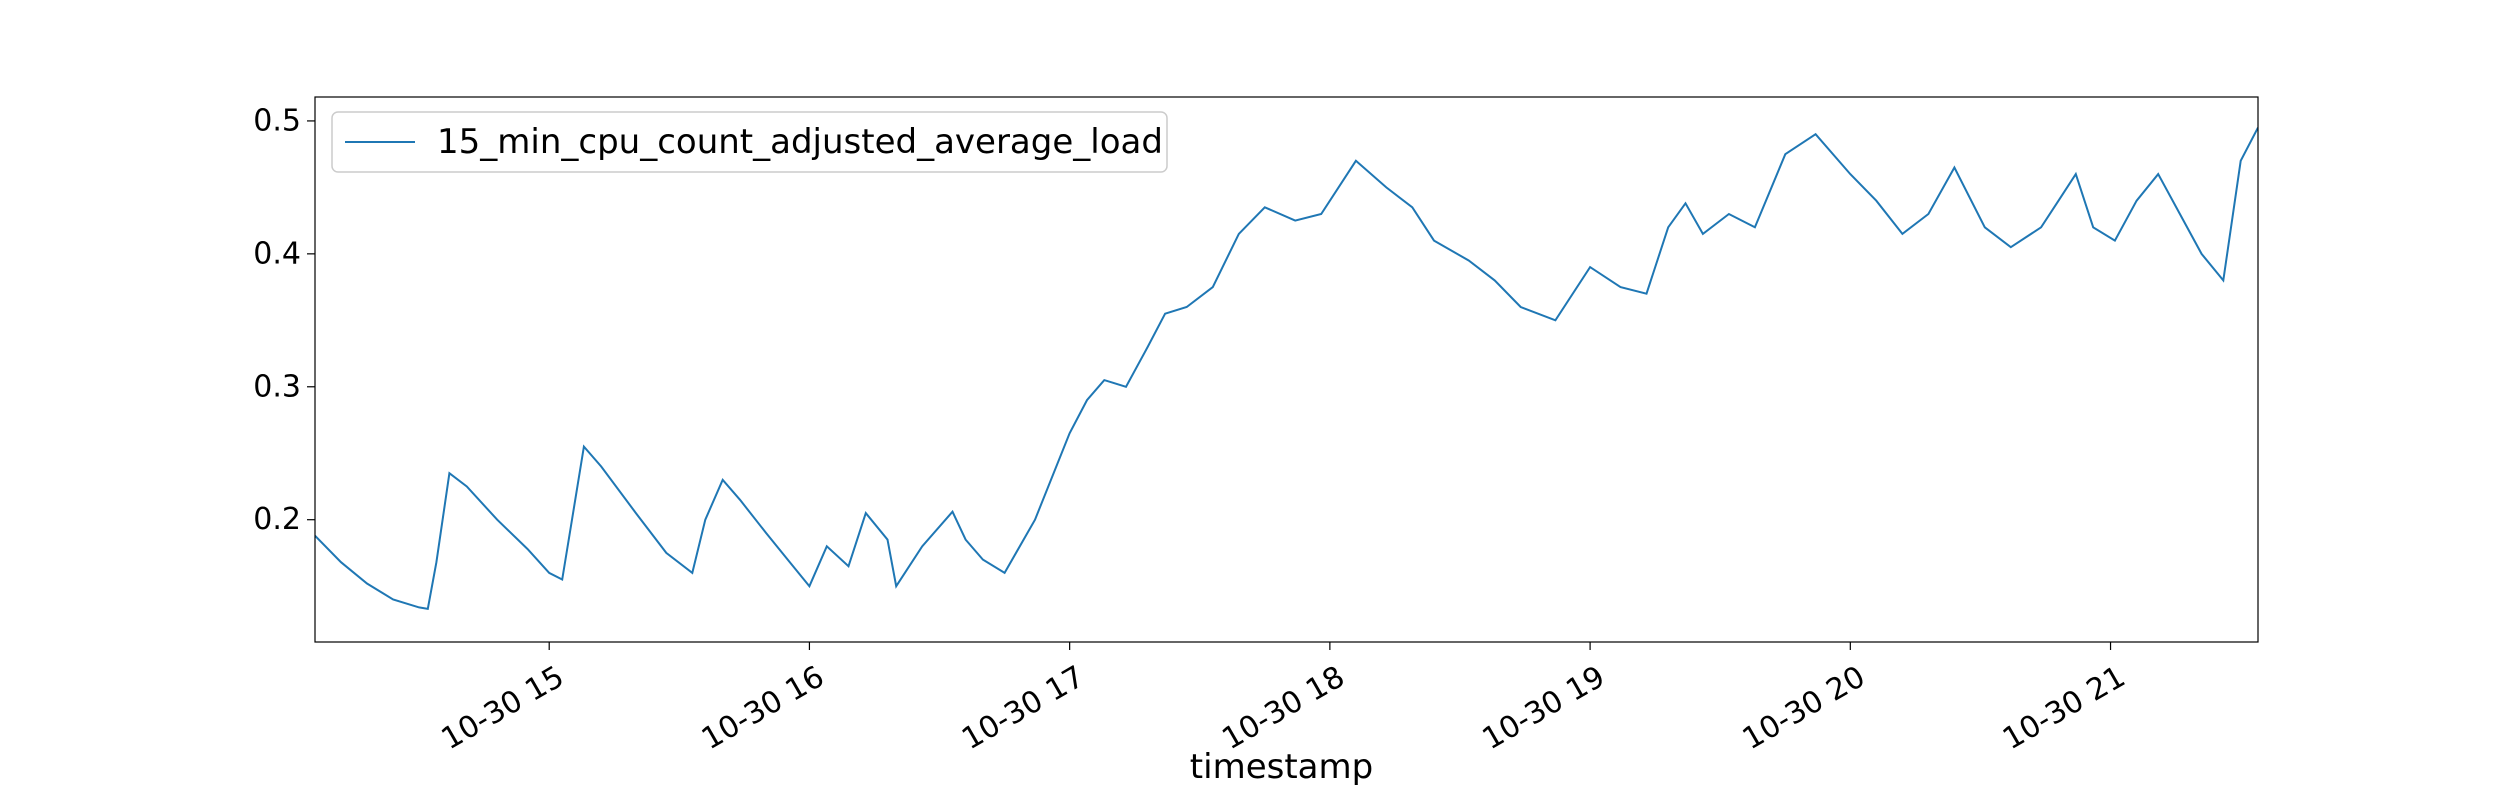 The image size is (2500, 800). Describe the element at coordinates (277, 386) in the screenshot. I see `y-tick-label: 0.3` at that location.